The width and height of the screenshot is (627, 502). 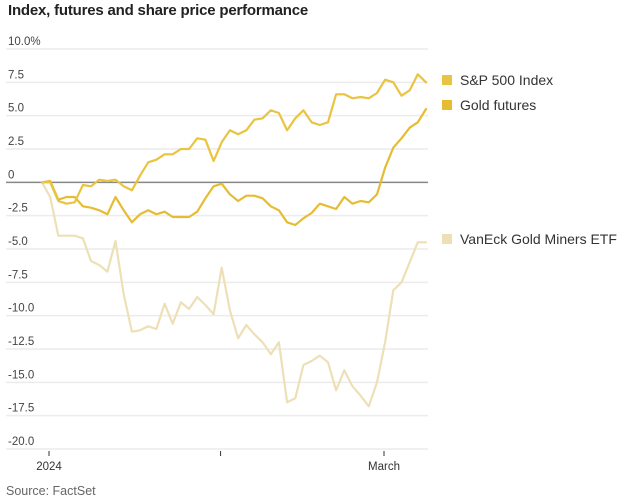 What do you see at coordinates (18, 242) in the screenshot?
I see `y-tick-label: -5.0` at bounding box center [18, 242].